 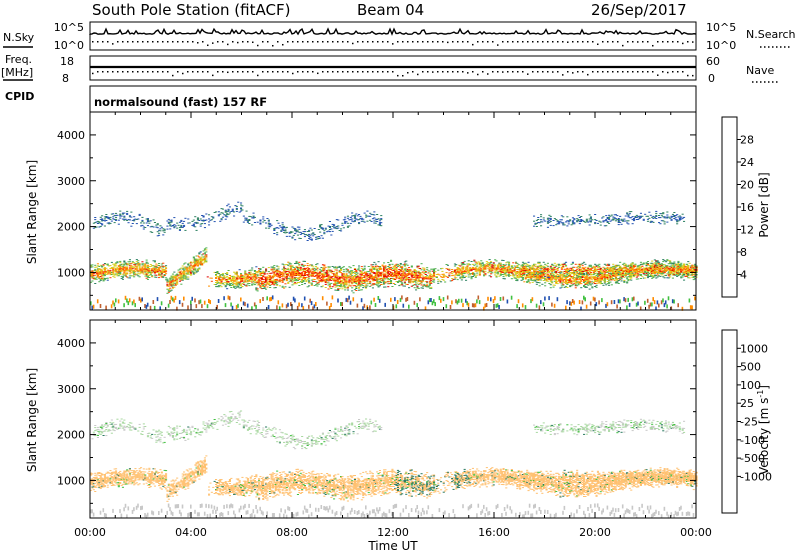 What do you see at coordinates (711, 78) in the screenshot?
I see `nave-tick-bottom: 0` at bounding box center [711, 78].